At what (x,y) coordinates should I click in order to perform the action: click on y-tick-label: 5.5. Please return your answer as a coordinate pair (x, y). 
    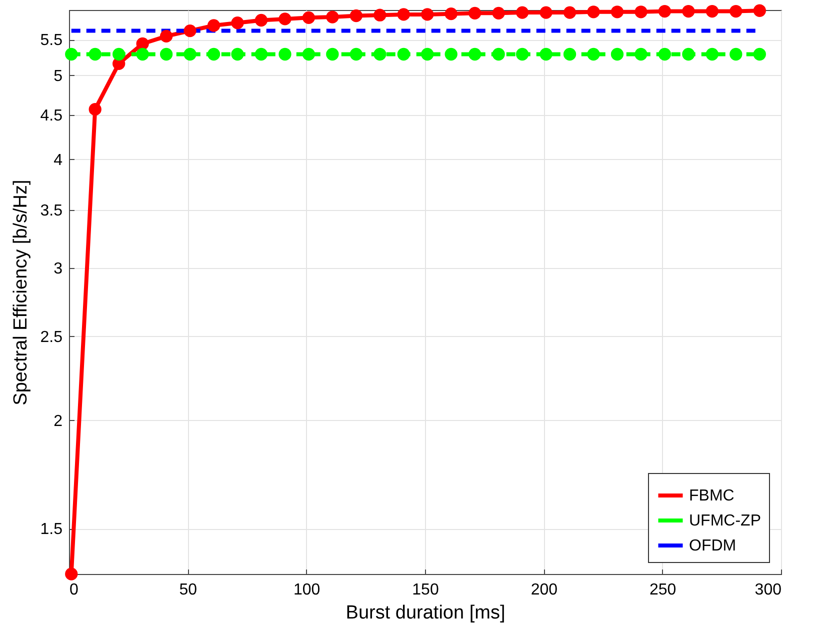
    Looking at the image, I should click on (51, 41).